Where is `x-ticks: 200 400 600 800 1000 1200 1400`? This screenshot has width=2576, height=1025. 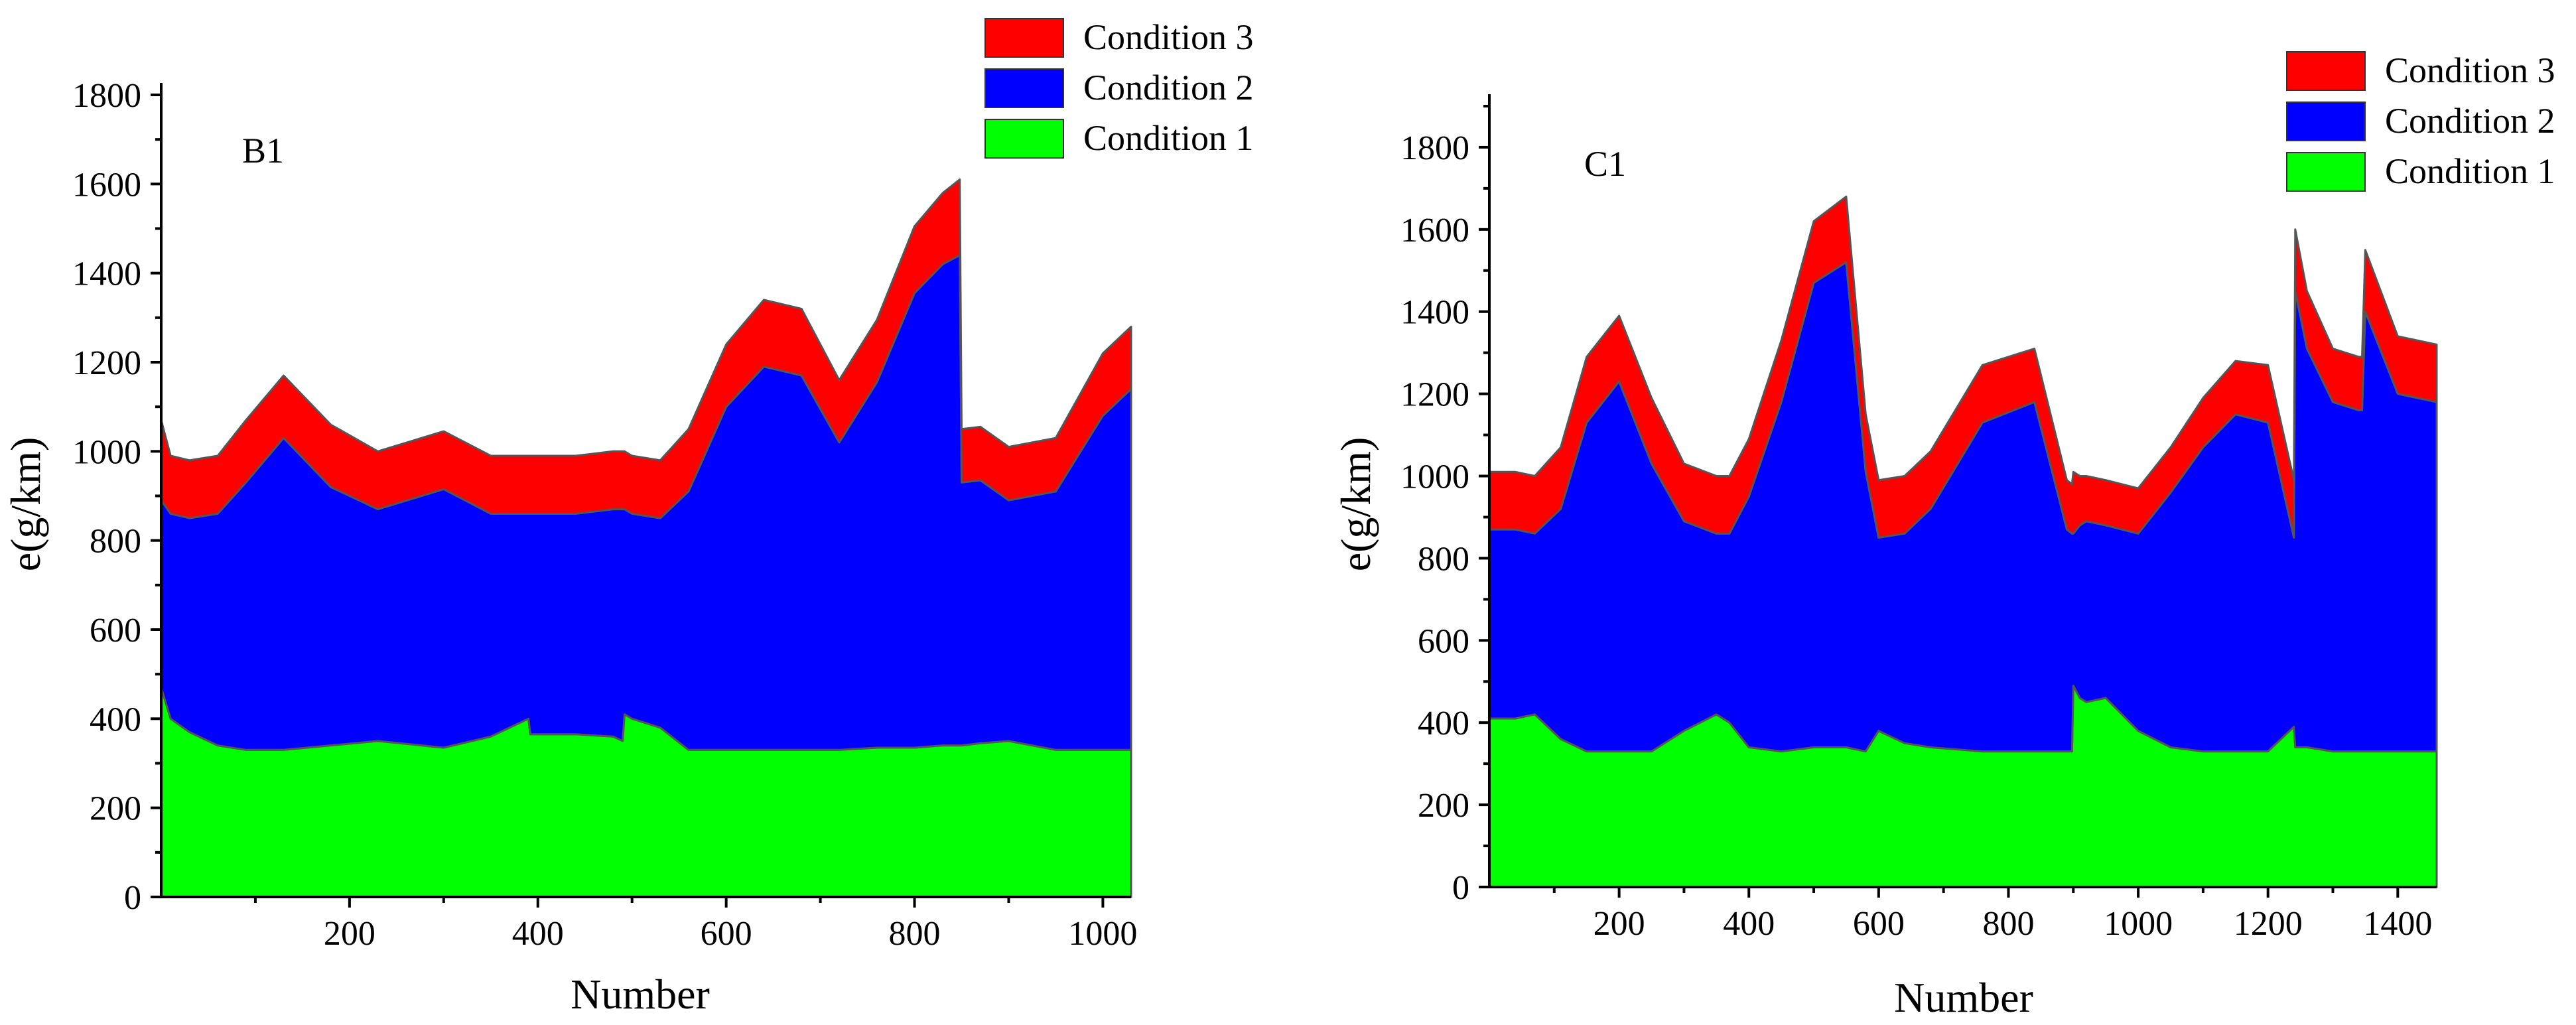
x-ticks: 200 400 600 800 1000 1200 1400 is located at coordinates (1992, 915).